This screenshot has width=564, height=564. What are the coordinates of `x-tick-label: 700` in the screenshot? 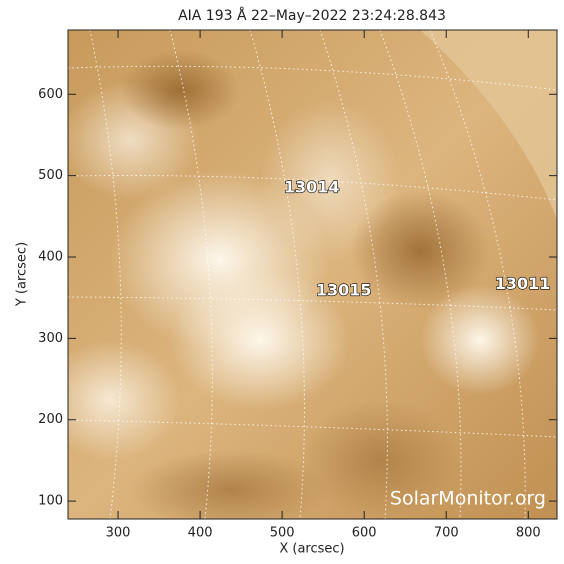 It's located at (446, 533).